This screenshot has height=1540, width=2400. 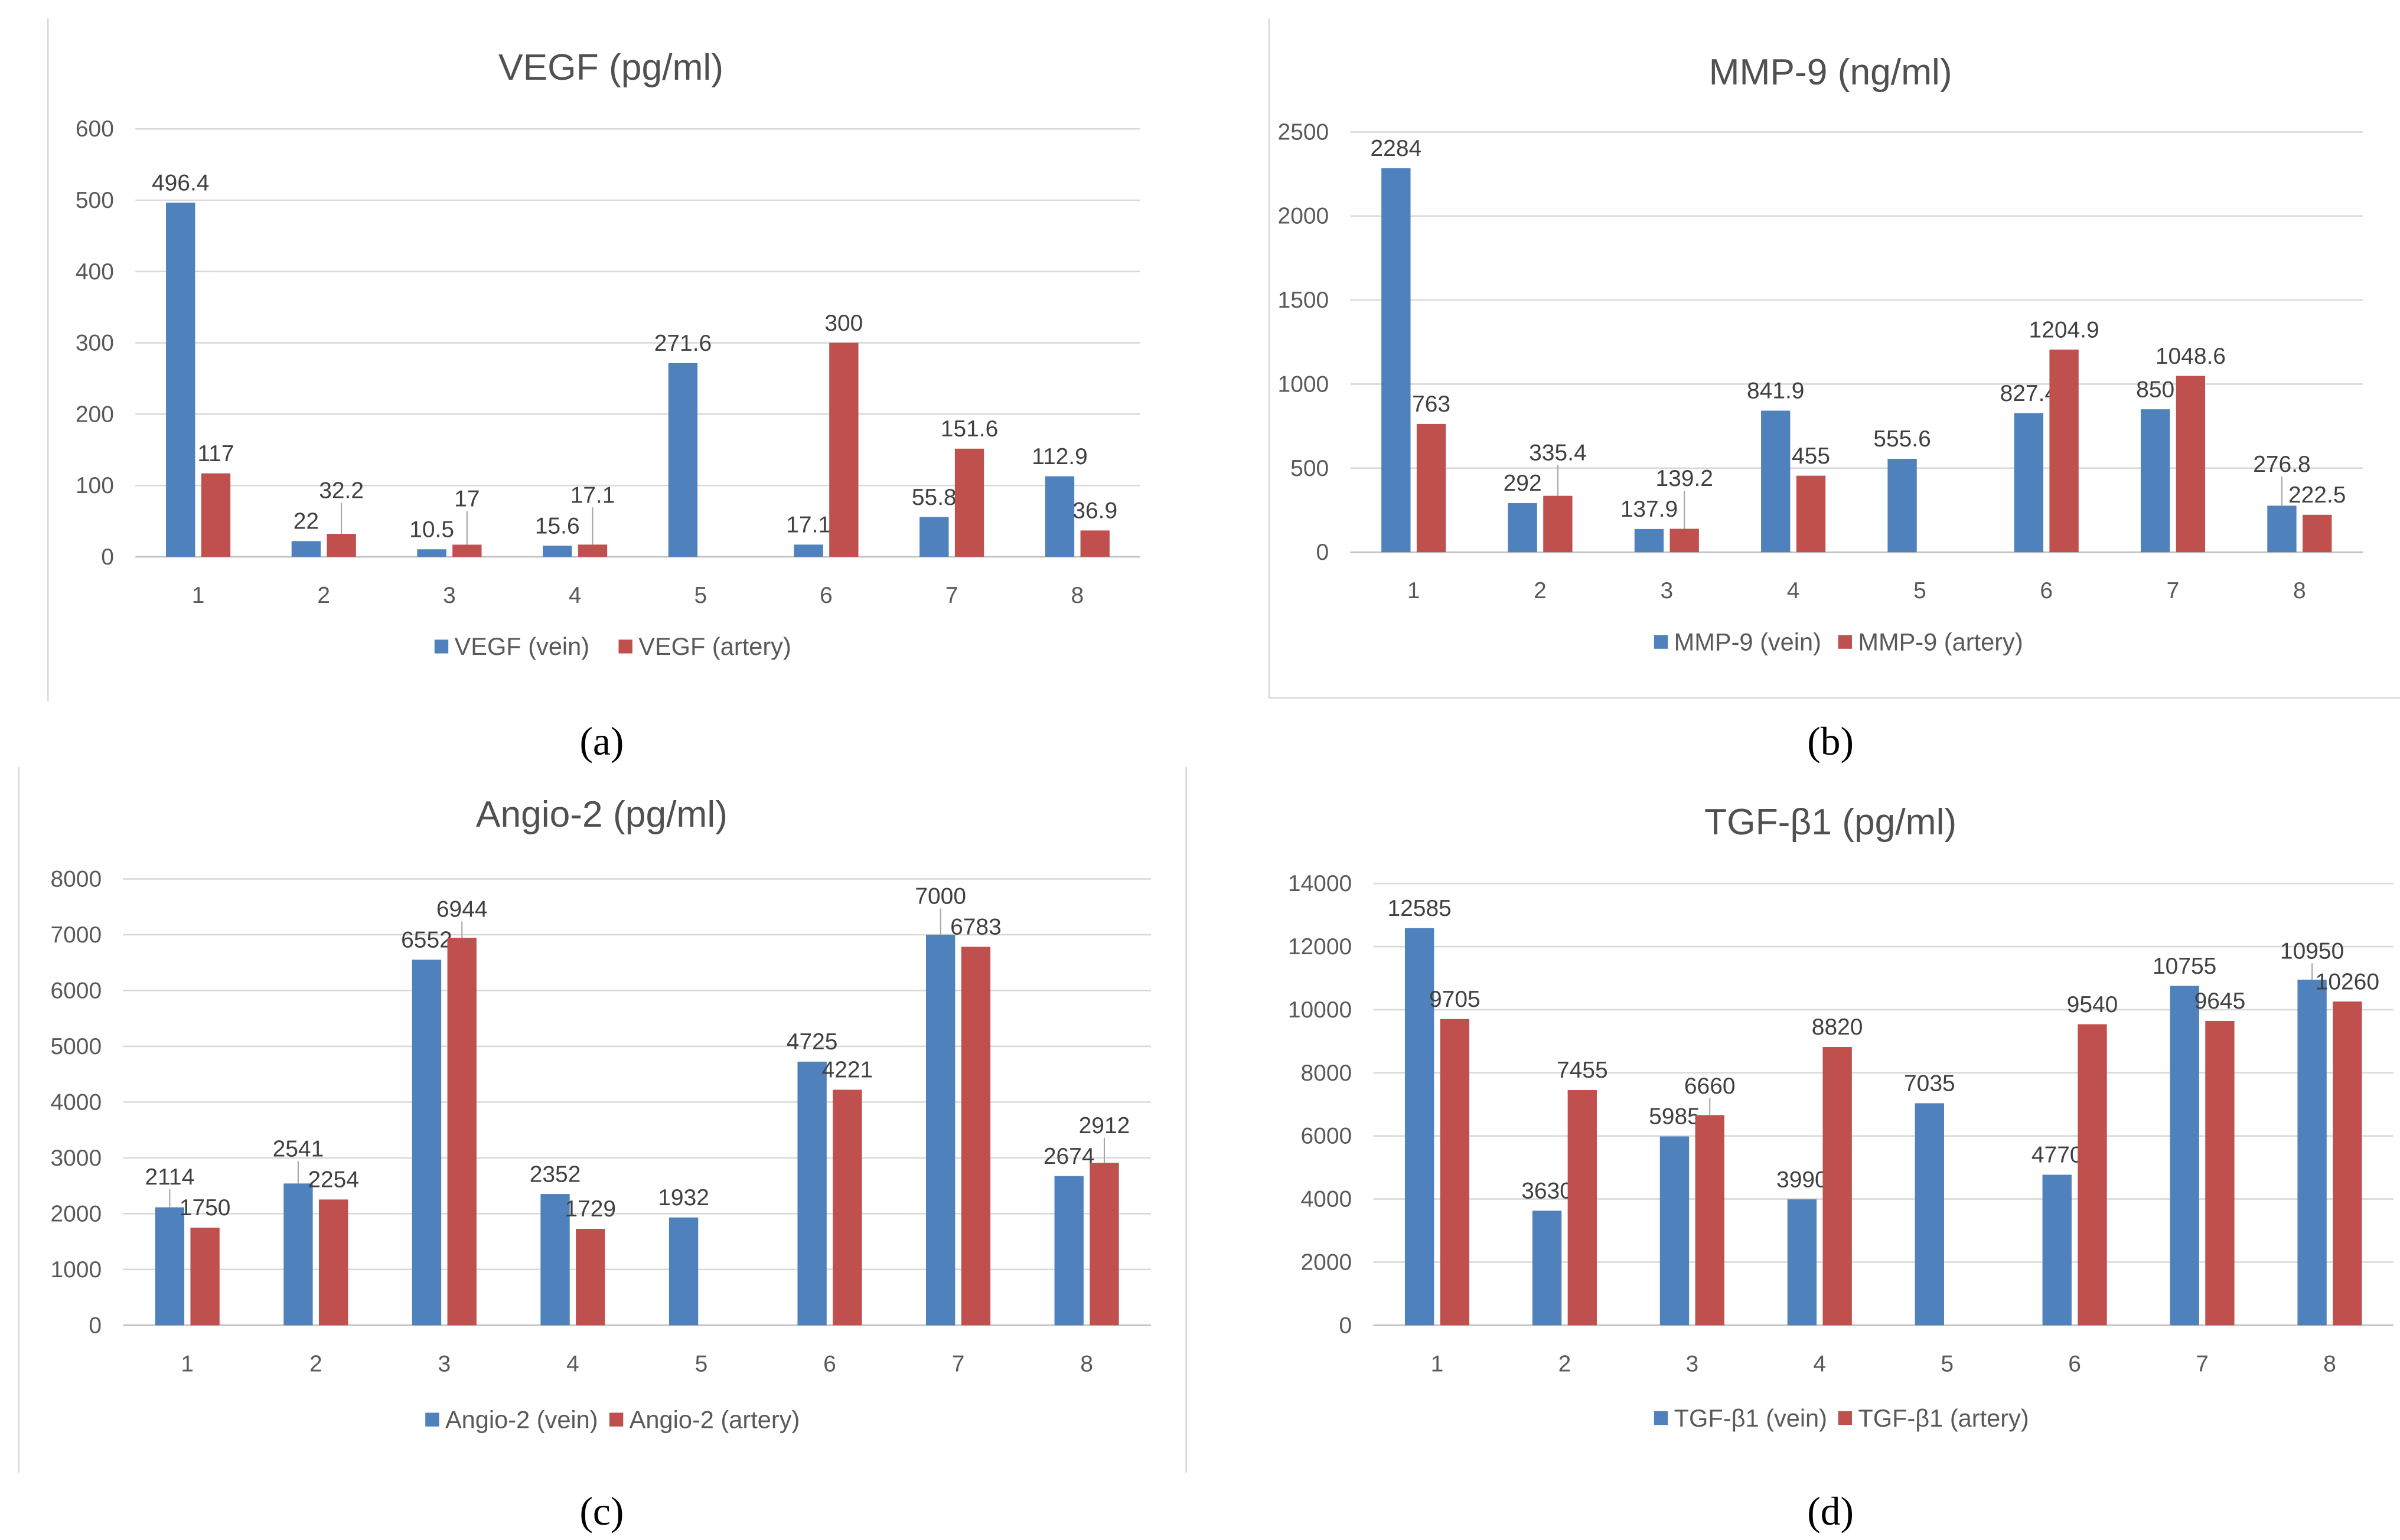 I want to click on x-tick-label: 6, so click(x=2046, y=590).